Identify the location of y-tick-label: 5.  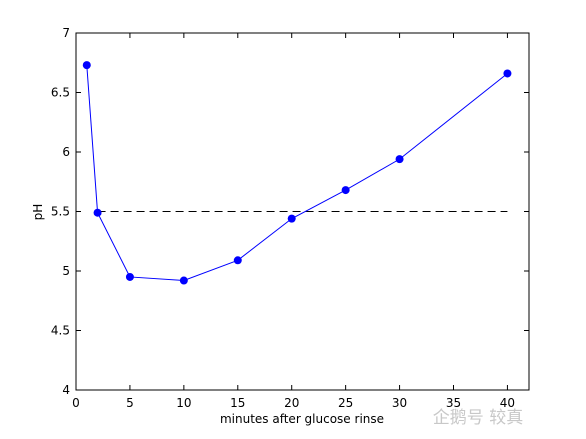
(66, 271).